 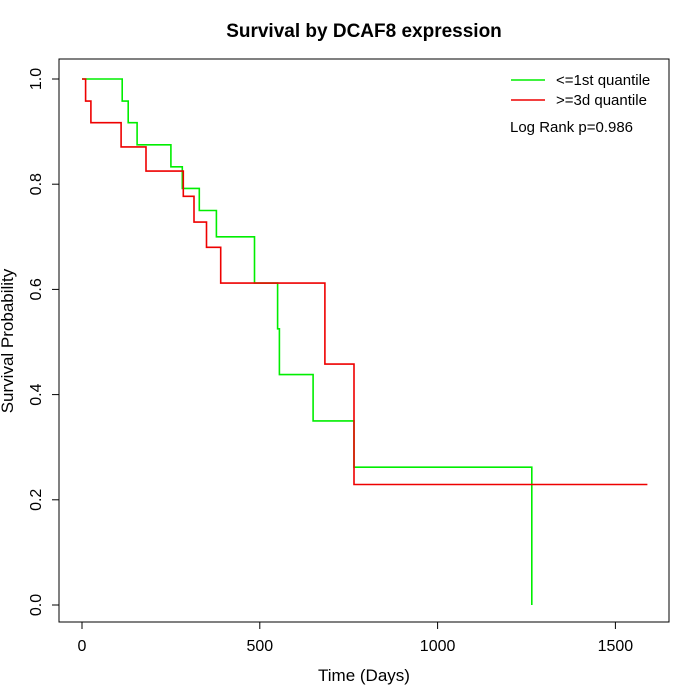 What do you see at coordinates (364, 675) in the screenshot?
I see `x-axis-label: Time (Days)` at bounding box center [364, 675].